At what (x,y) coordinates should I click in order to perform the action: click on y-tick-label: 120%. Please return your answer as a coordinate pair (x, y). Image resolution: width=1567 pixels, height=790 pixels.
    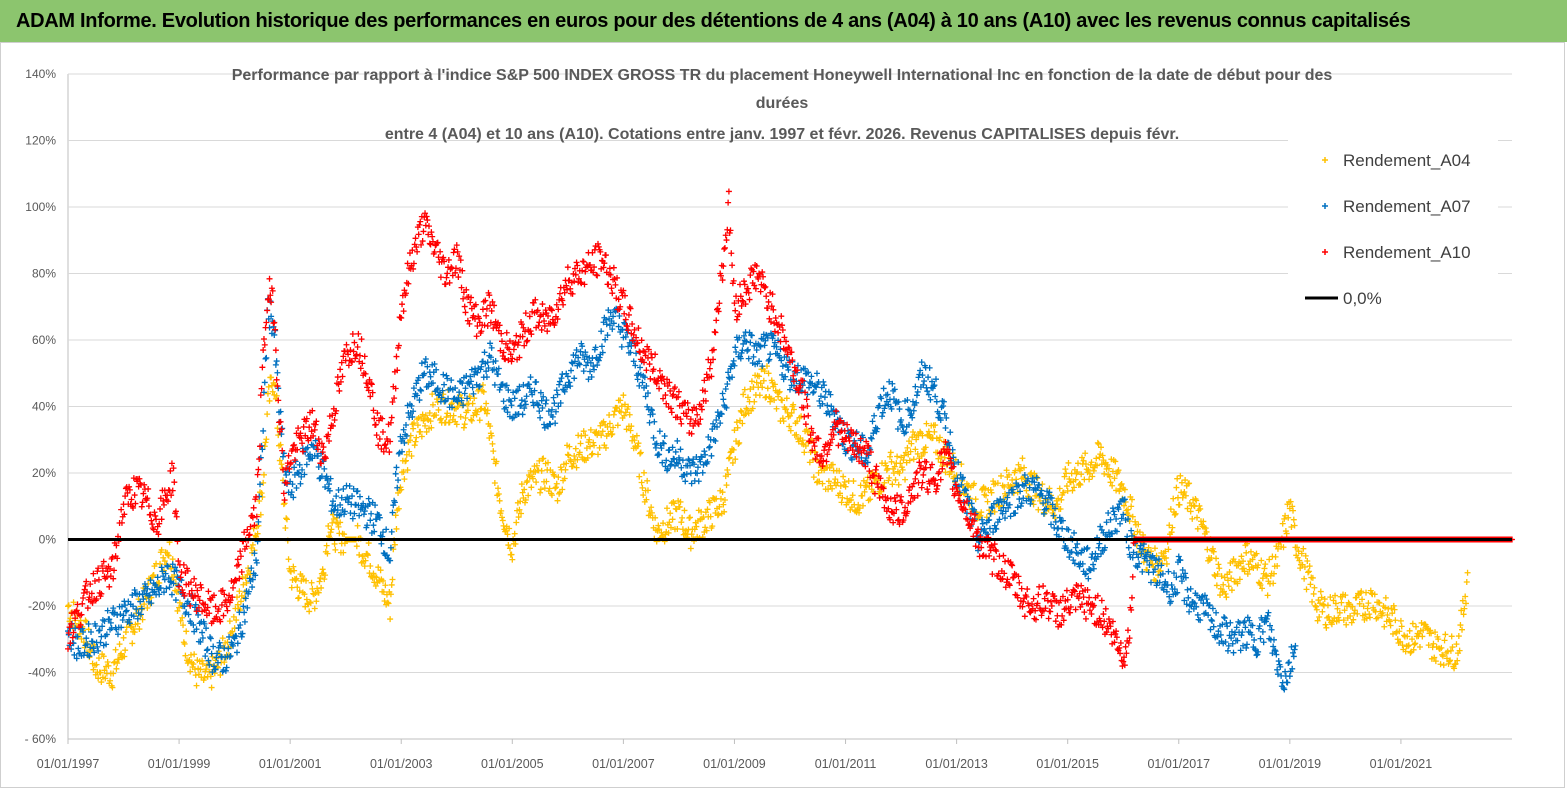
    Looking at the image, I should click on (40, 141).